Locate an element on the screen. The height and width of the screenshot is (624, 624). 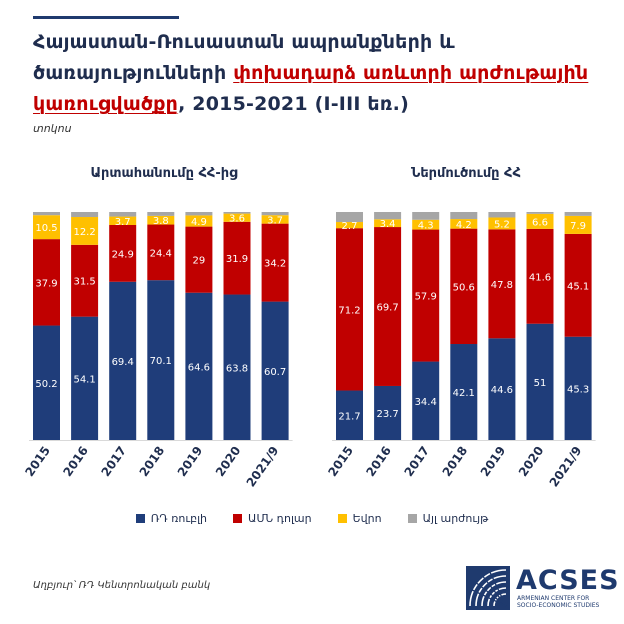
imports-bar-usd-2021/9 is located at coordinates (578, 285).